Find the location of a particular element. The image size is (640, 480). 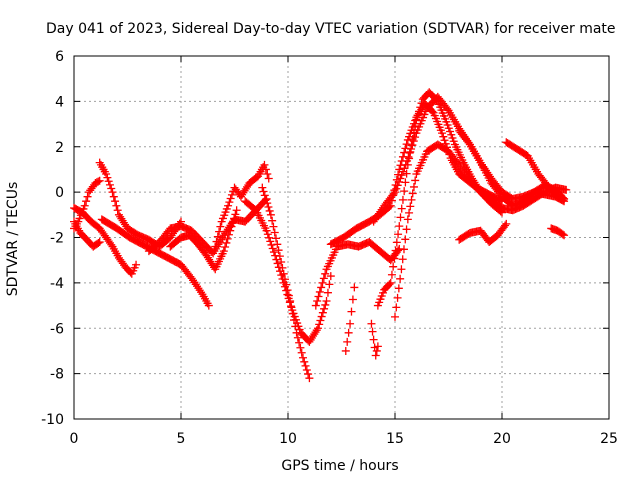

y-tick-label: -4 is located at coordinates (57, 284).